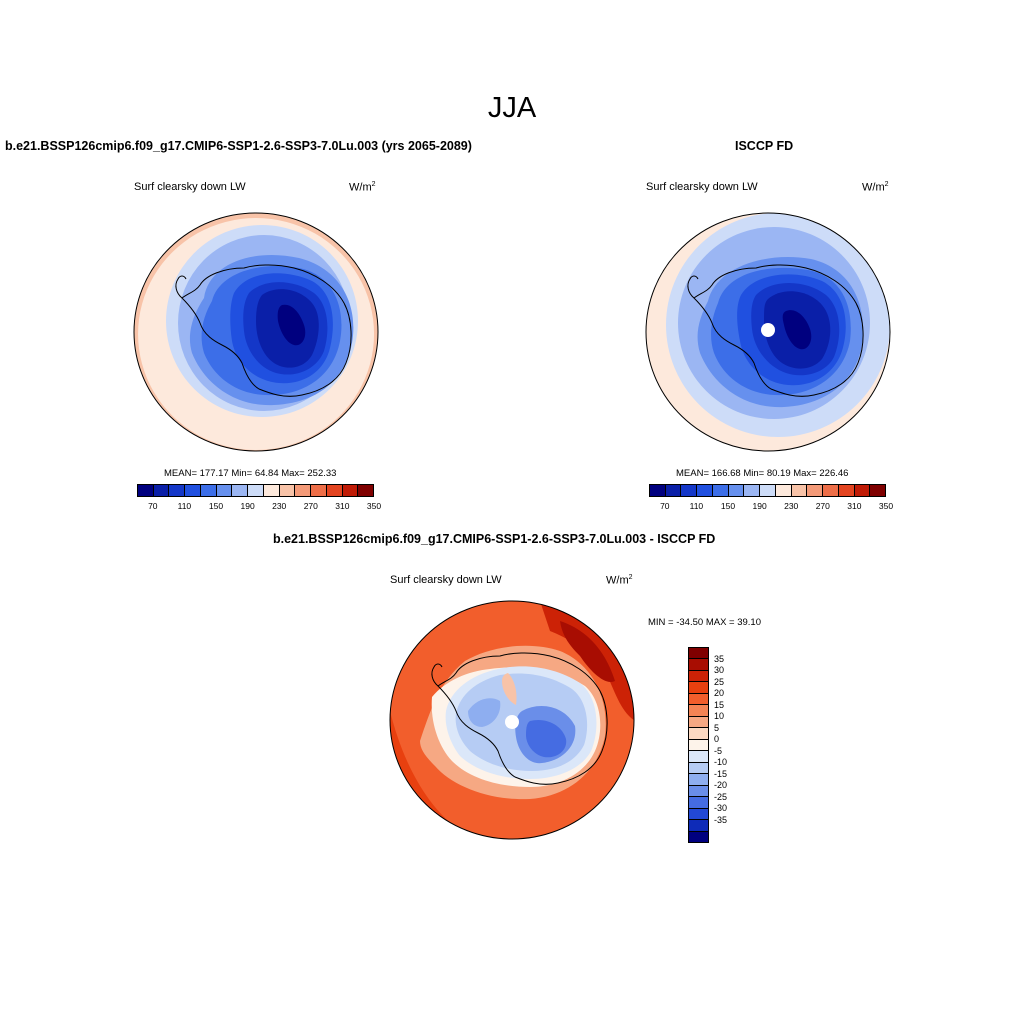  Describe the element at coordinates (778, 330) in the screenshot. I see `obs-antarctica-coastline` at that location.